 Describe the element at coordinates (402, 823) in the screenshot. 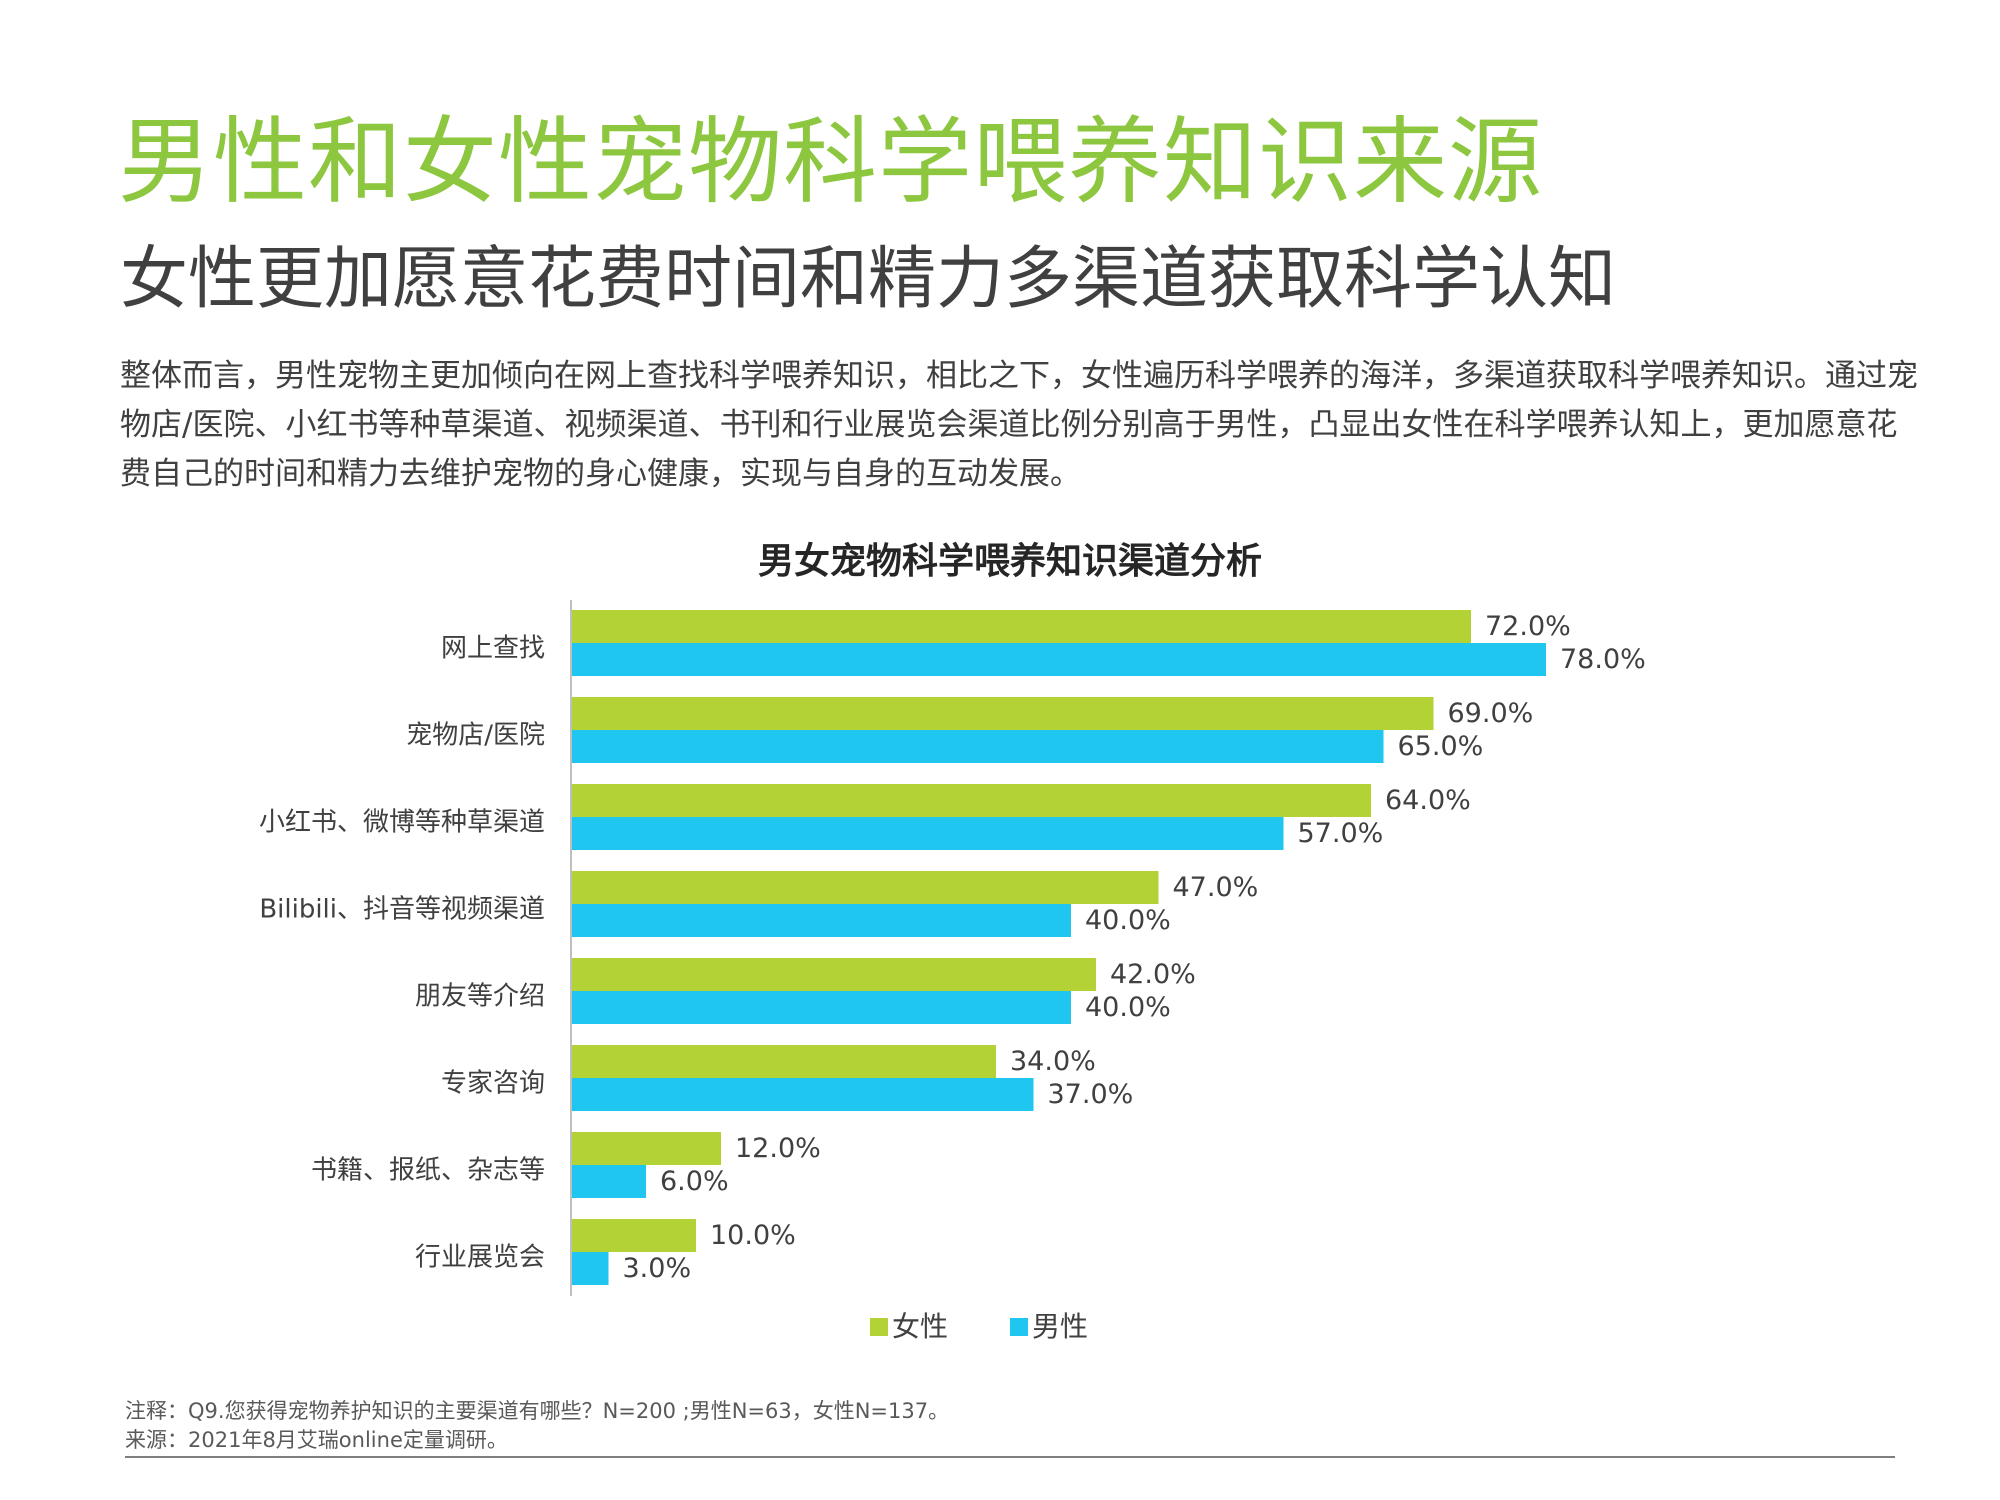

I see `category-label: 小红书、微博等种草渠道` at that location.